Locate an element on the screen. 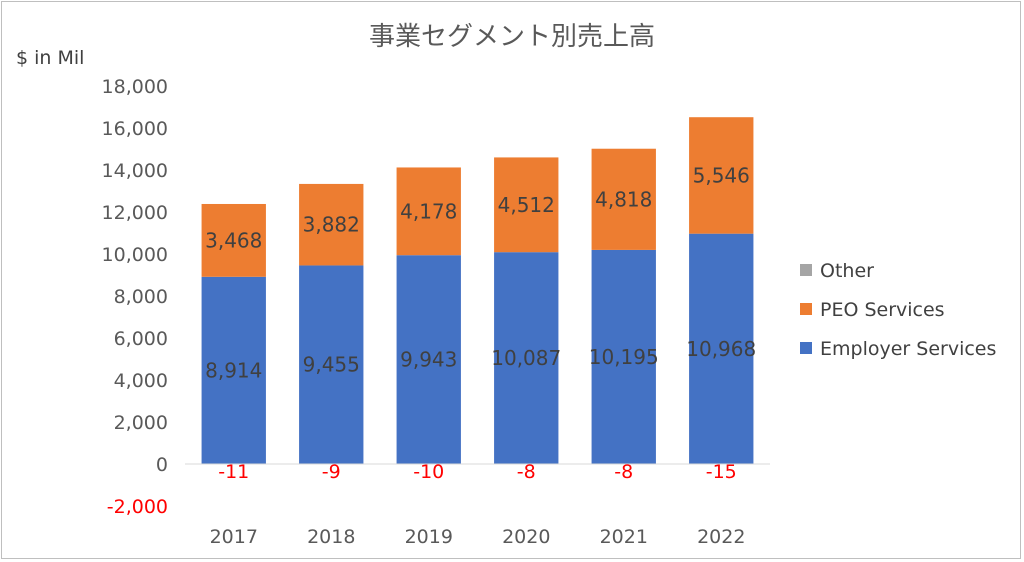 This screenshot has height=562, width=1024. data-label-other: -11 is located at coordinates (233, 472).